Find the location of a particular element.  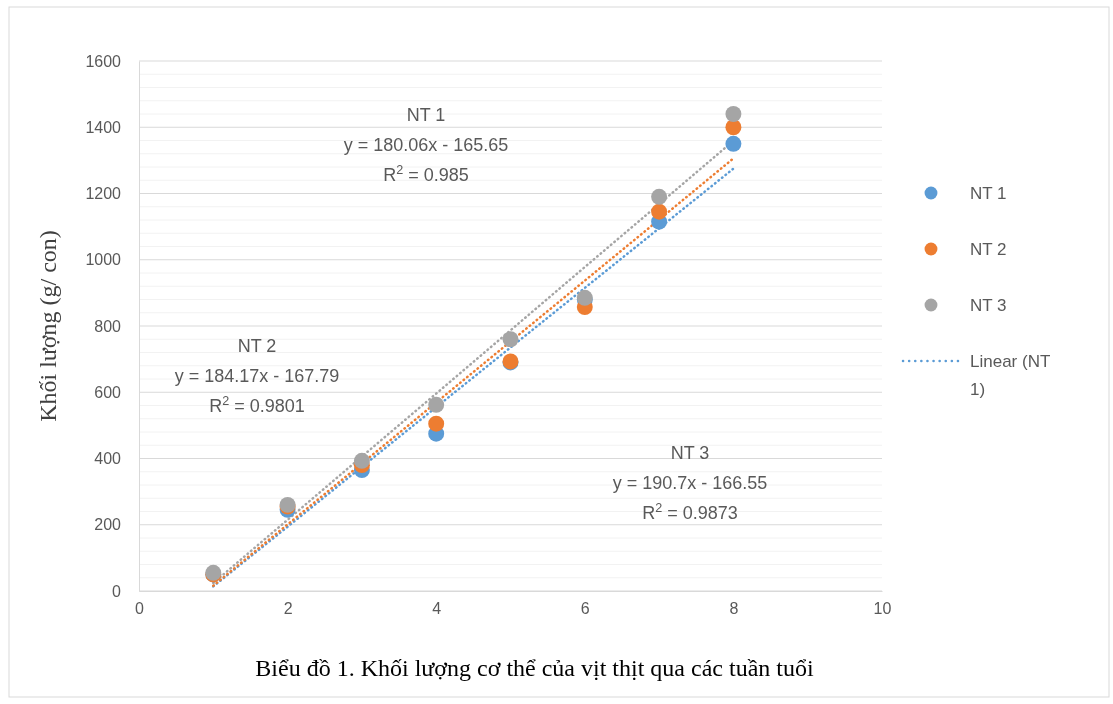

y-tick-label: 800 is located at coordinates (108, 326).